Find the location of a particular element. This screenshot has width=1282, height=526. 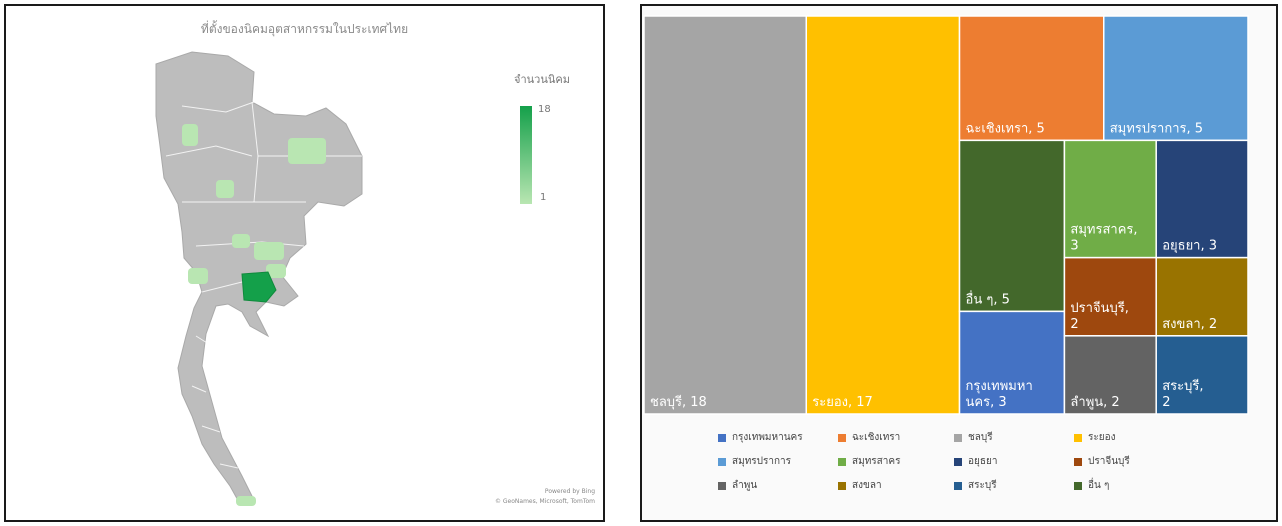

legend-label: กรุงเทพมหานคร is located at coordinates (767, 437).